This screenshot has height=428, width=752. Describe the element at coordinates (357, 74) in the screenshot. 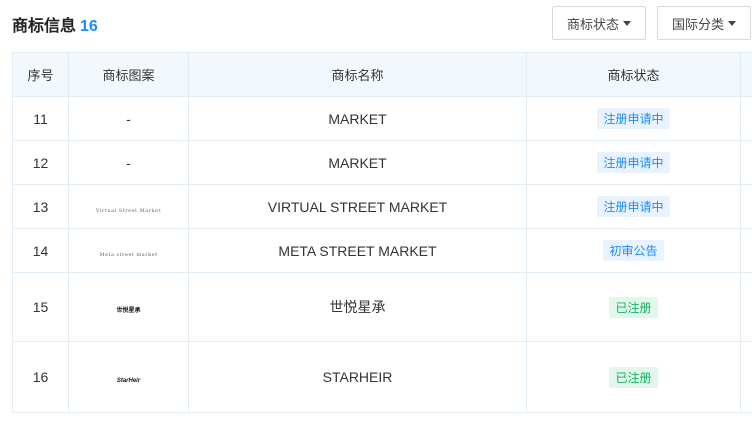

I see `col-header-name: 商标名称` at that location.